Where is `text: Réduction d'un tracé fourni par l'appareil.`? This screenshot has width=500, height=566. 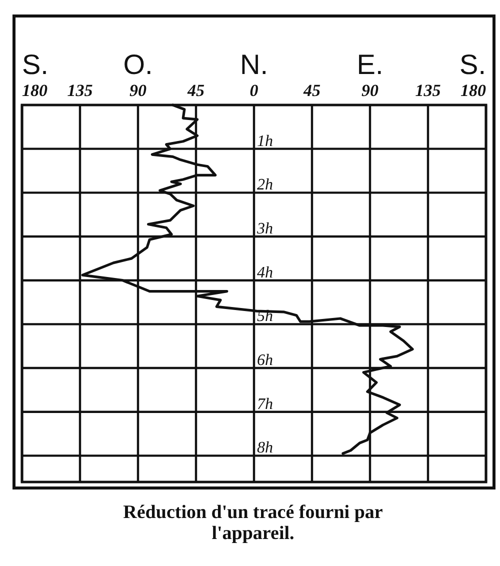 text: Réduction d'un tracé fourni par l'appareil. is located at coordinates (253, 523).